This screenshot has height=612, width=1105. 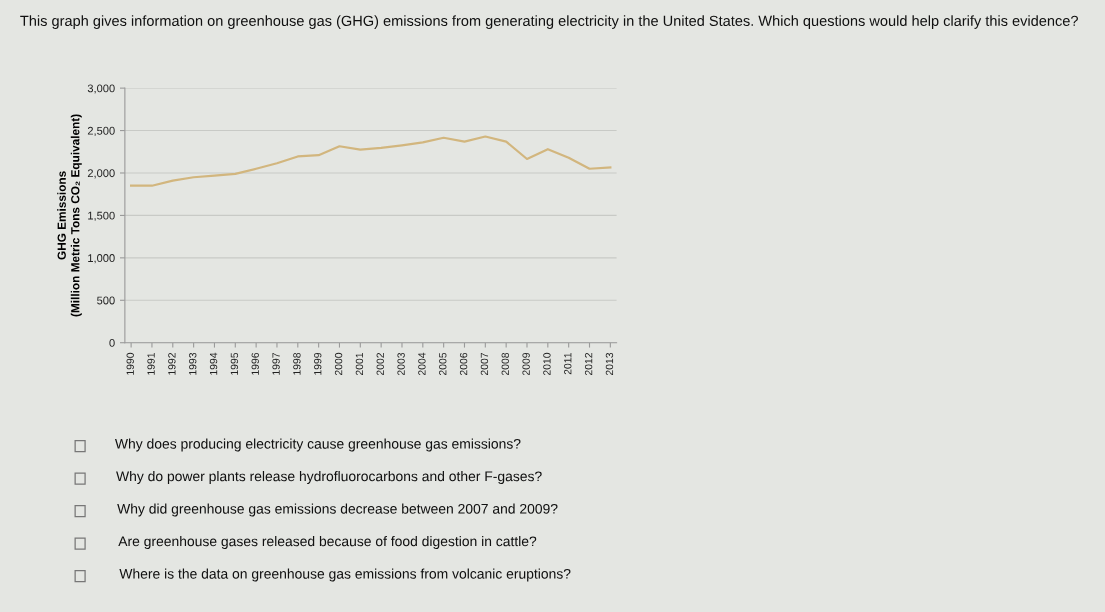 I want to click on x-tick-label: 1990, so click(x=130, y=363).